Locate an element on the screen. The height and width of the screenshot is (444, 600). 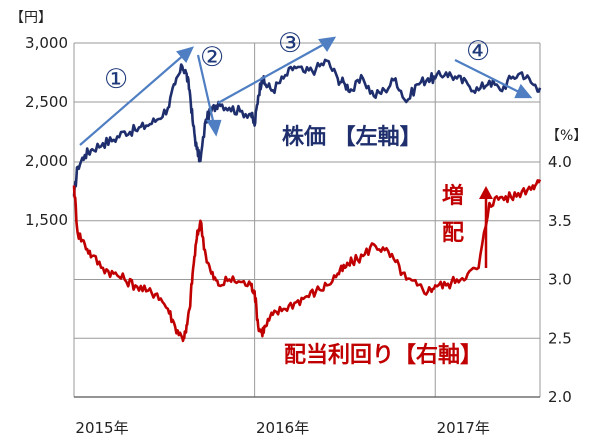
trend-arrow-4-head is located at coordinates (523, 91).